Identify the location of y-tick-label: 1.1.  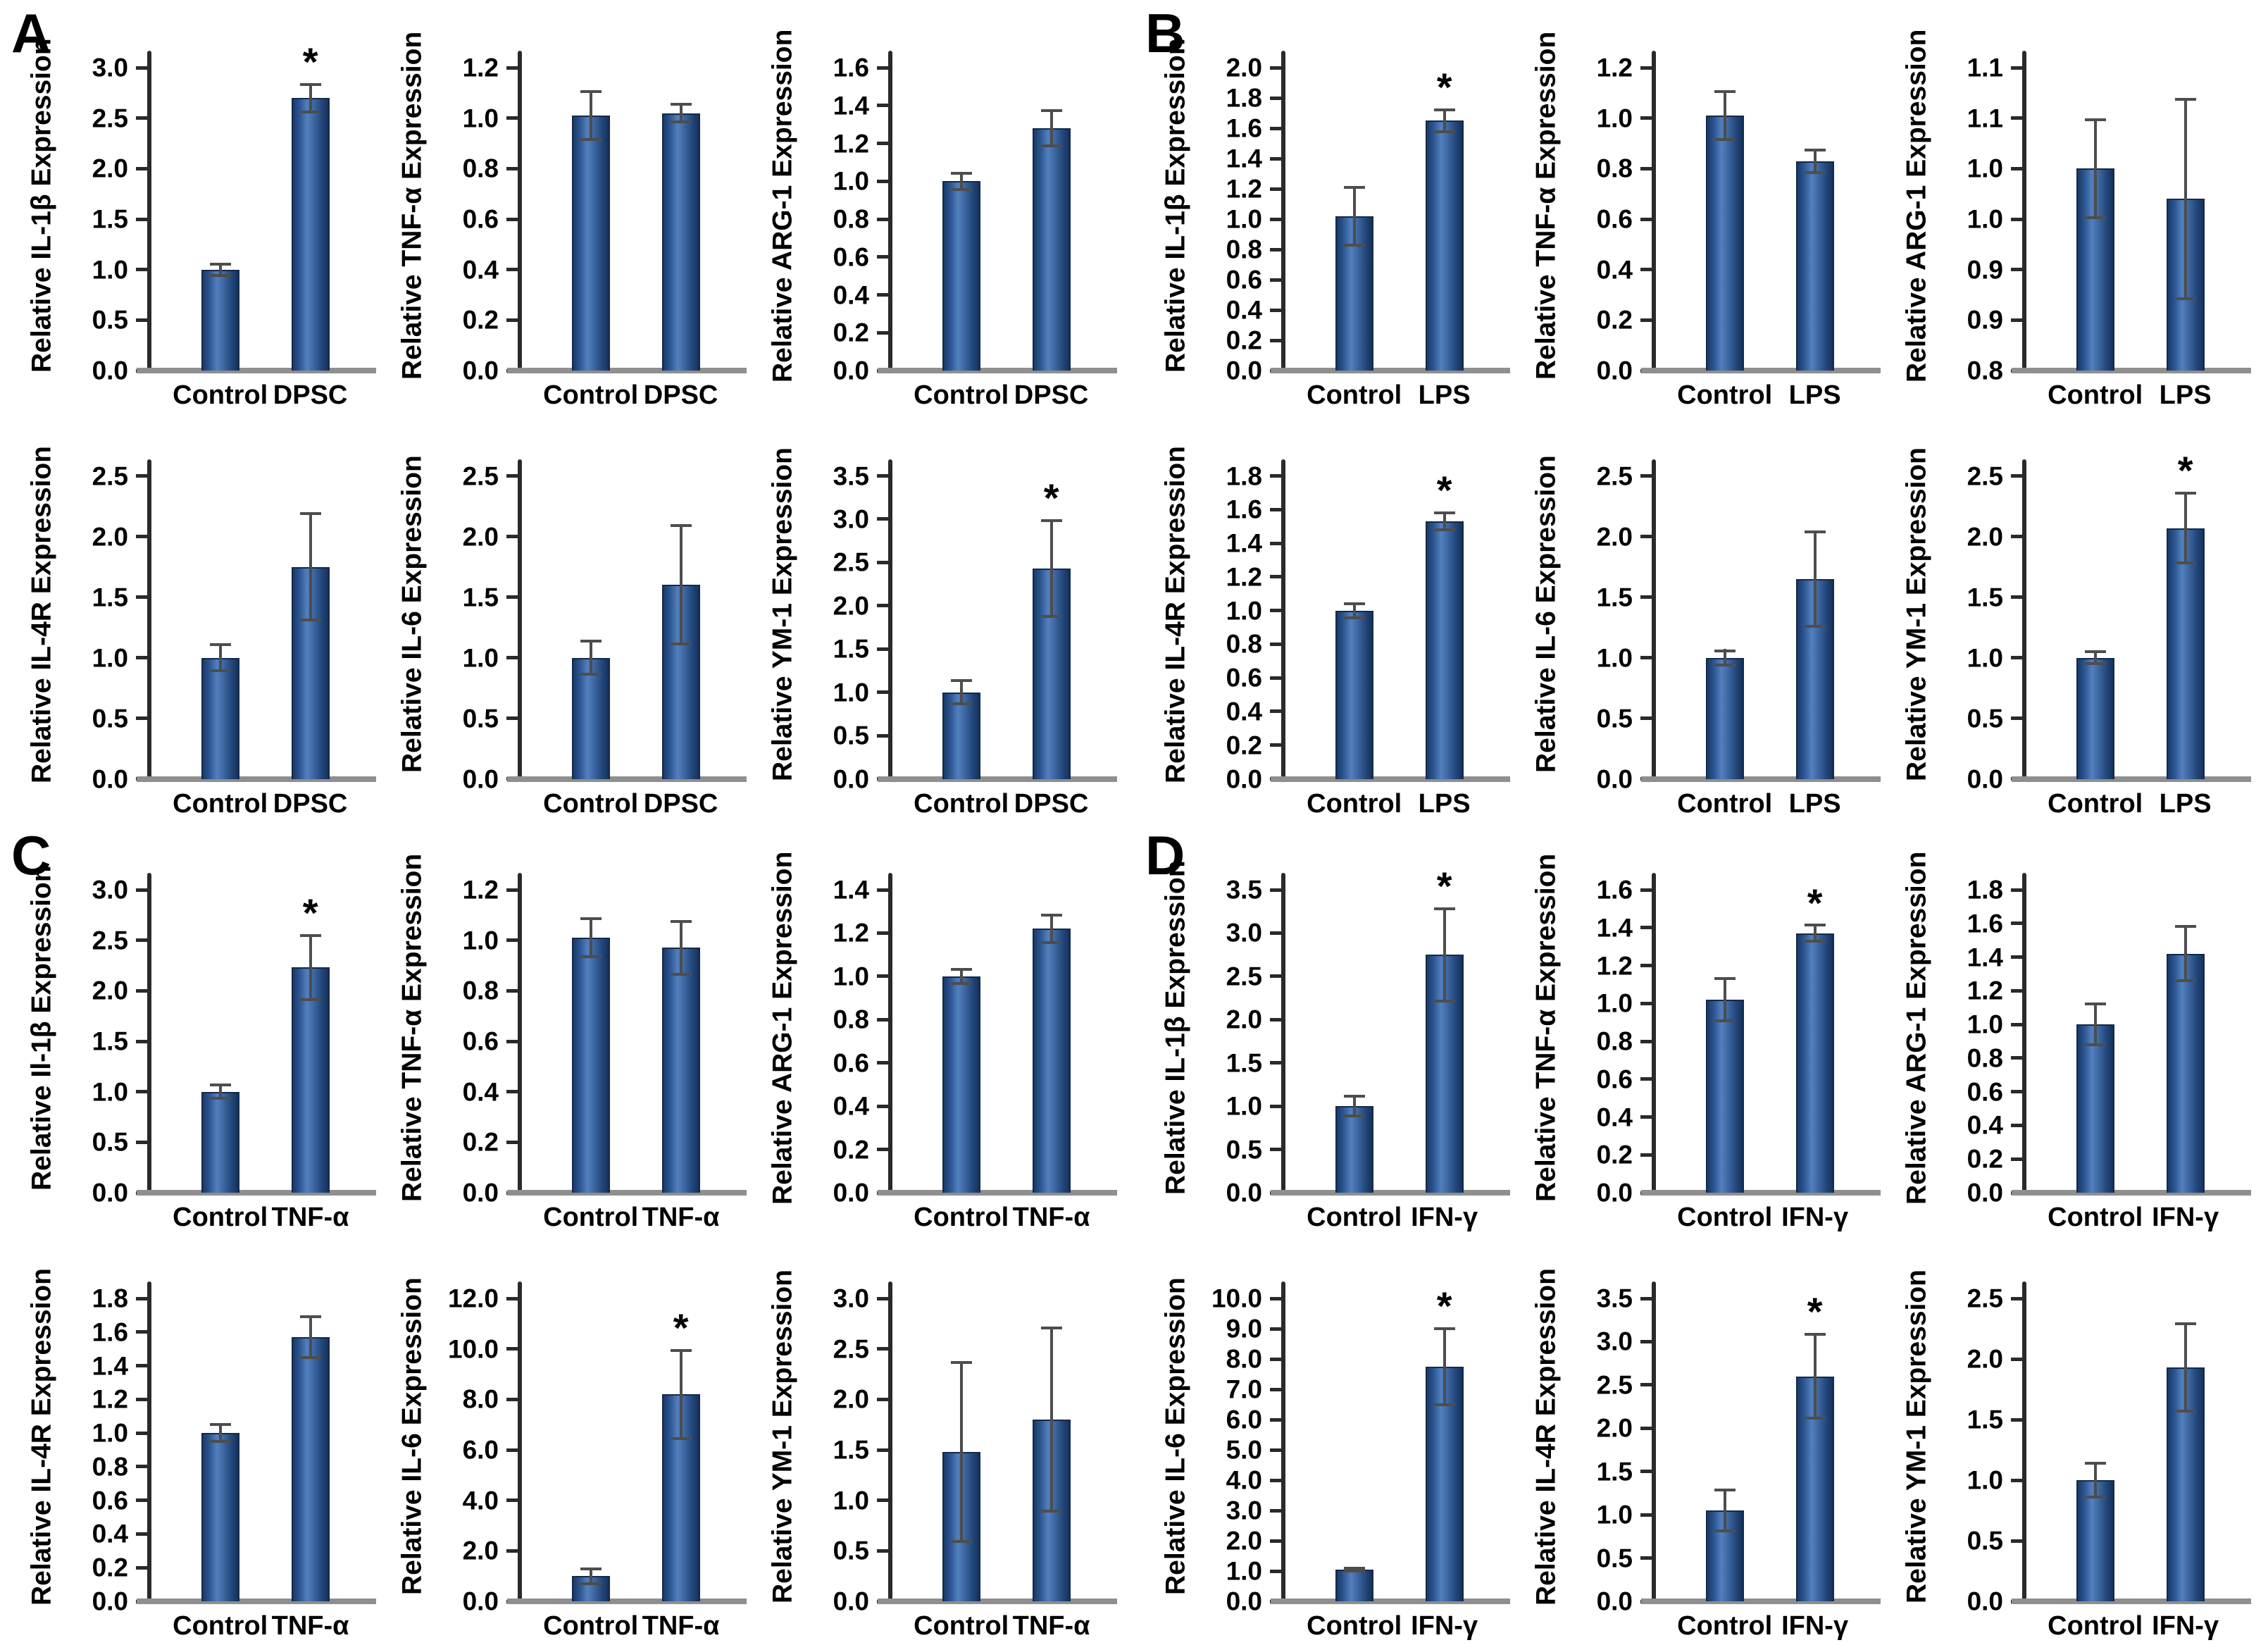
(1985, 118).